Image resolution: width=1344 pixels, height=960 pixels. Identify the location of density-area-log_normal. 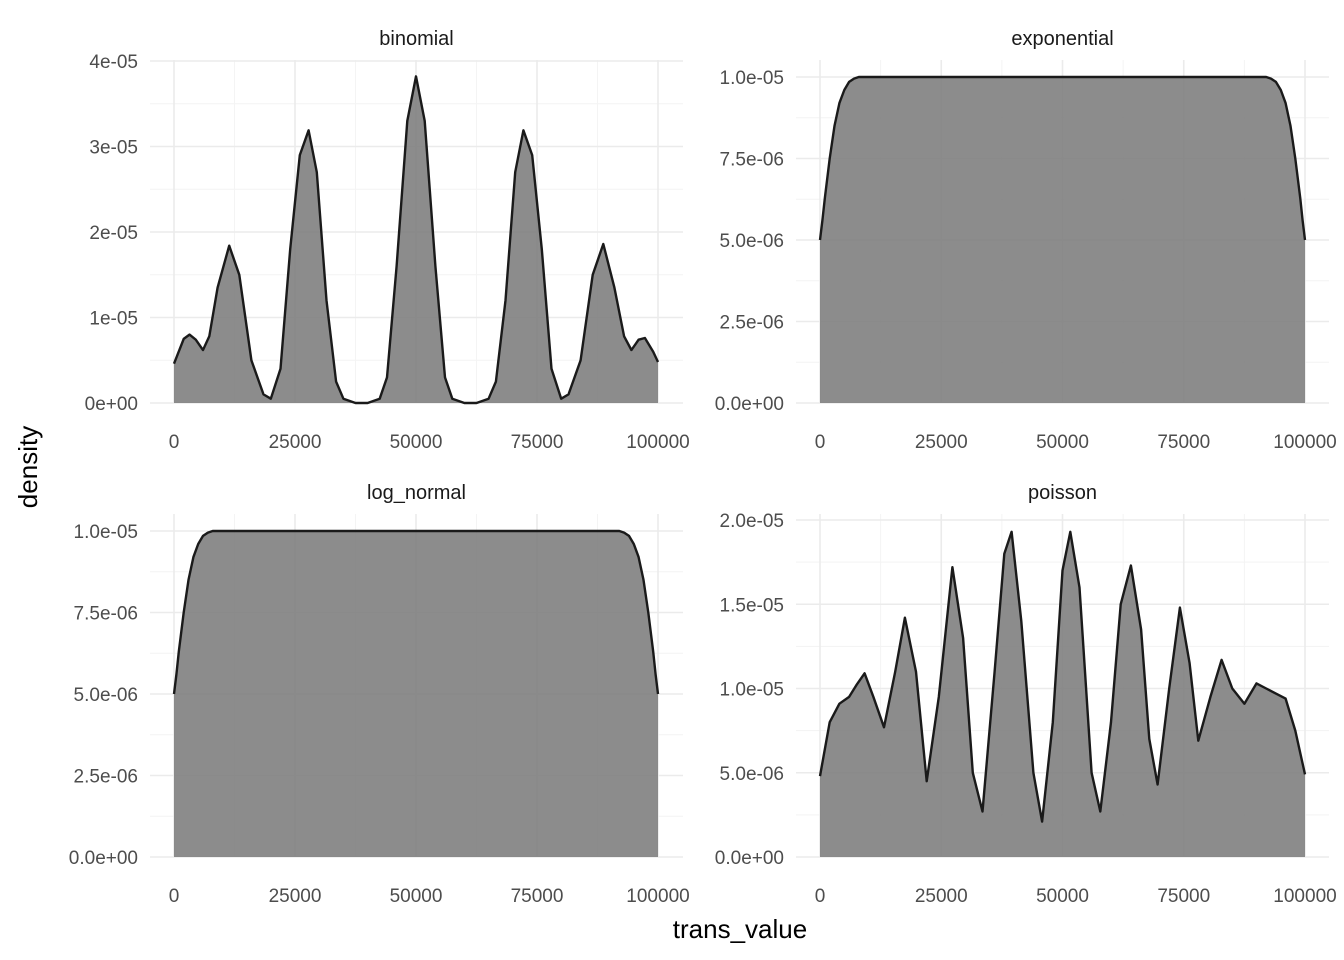
(416, 694).